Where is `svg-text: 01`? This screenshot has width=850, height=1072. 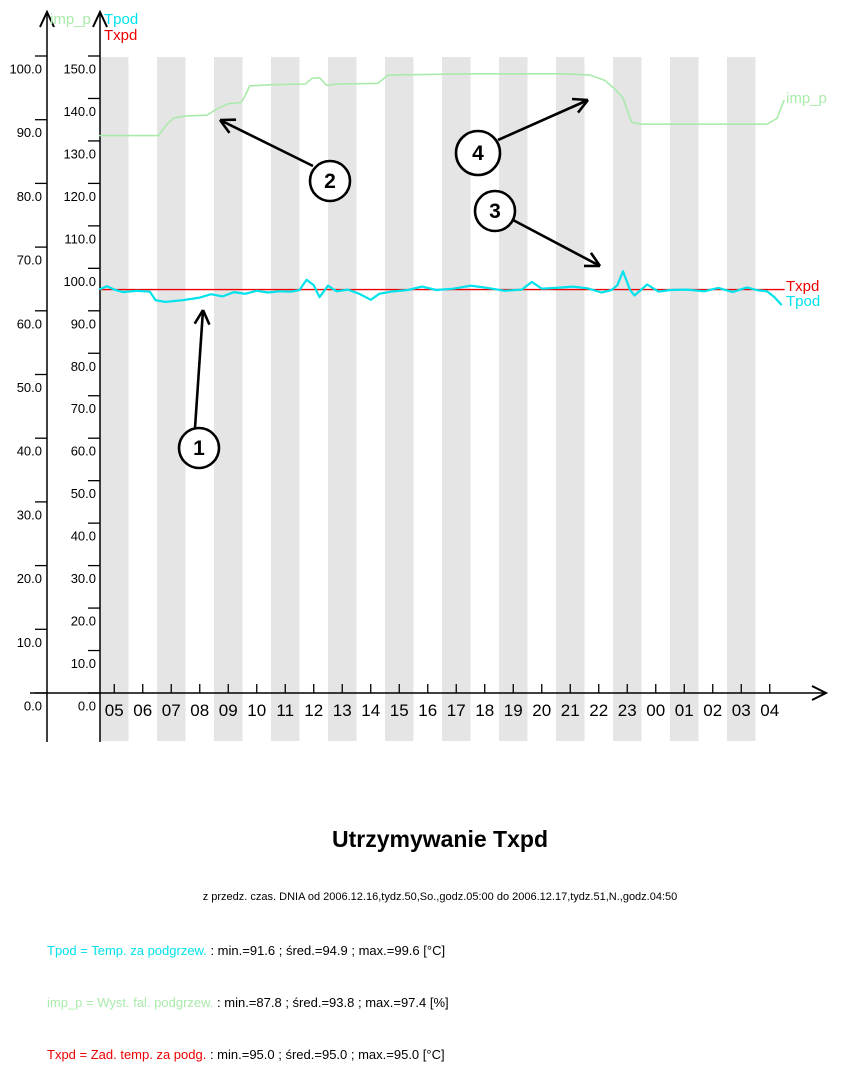
svg-text: 01 is located at coordinates (684, 710).